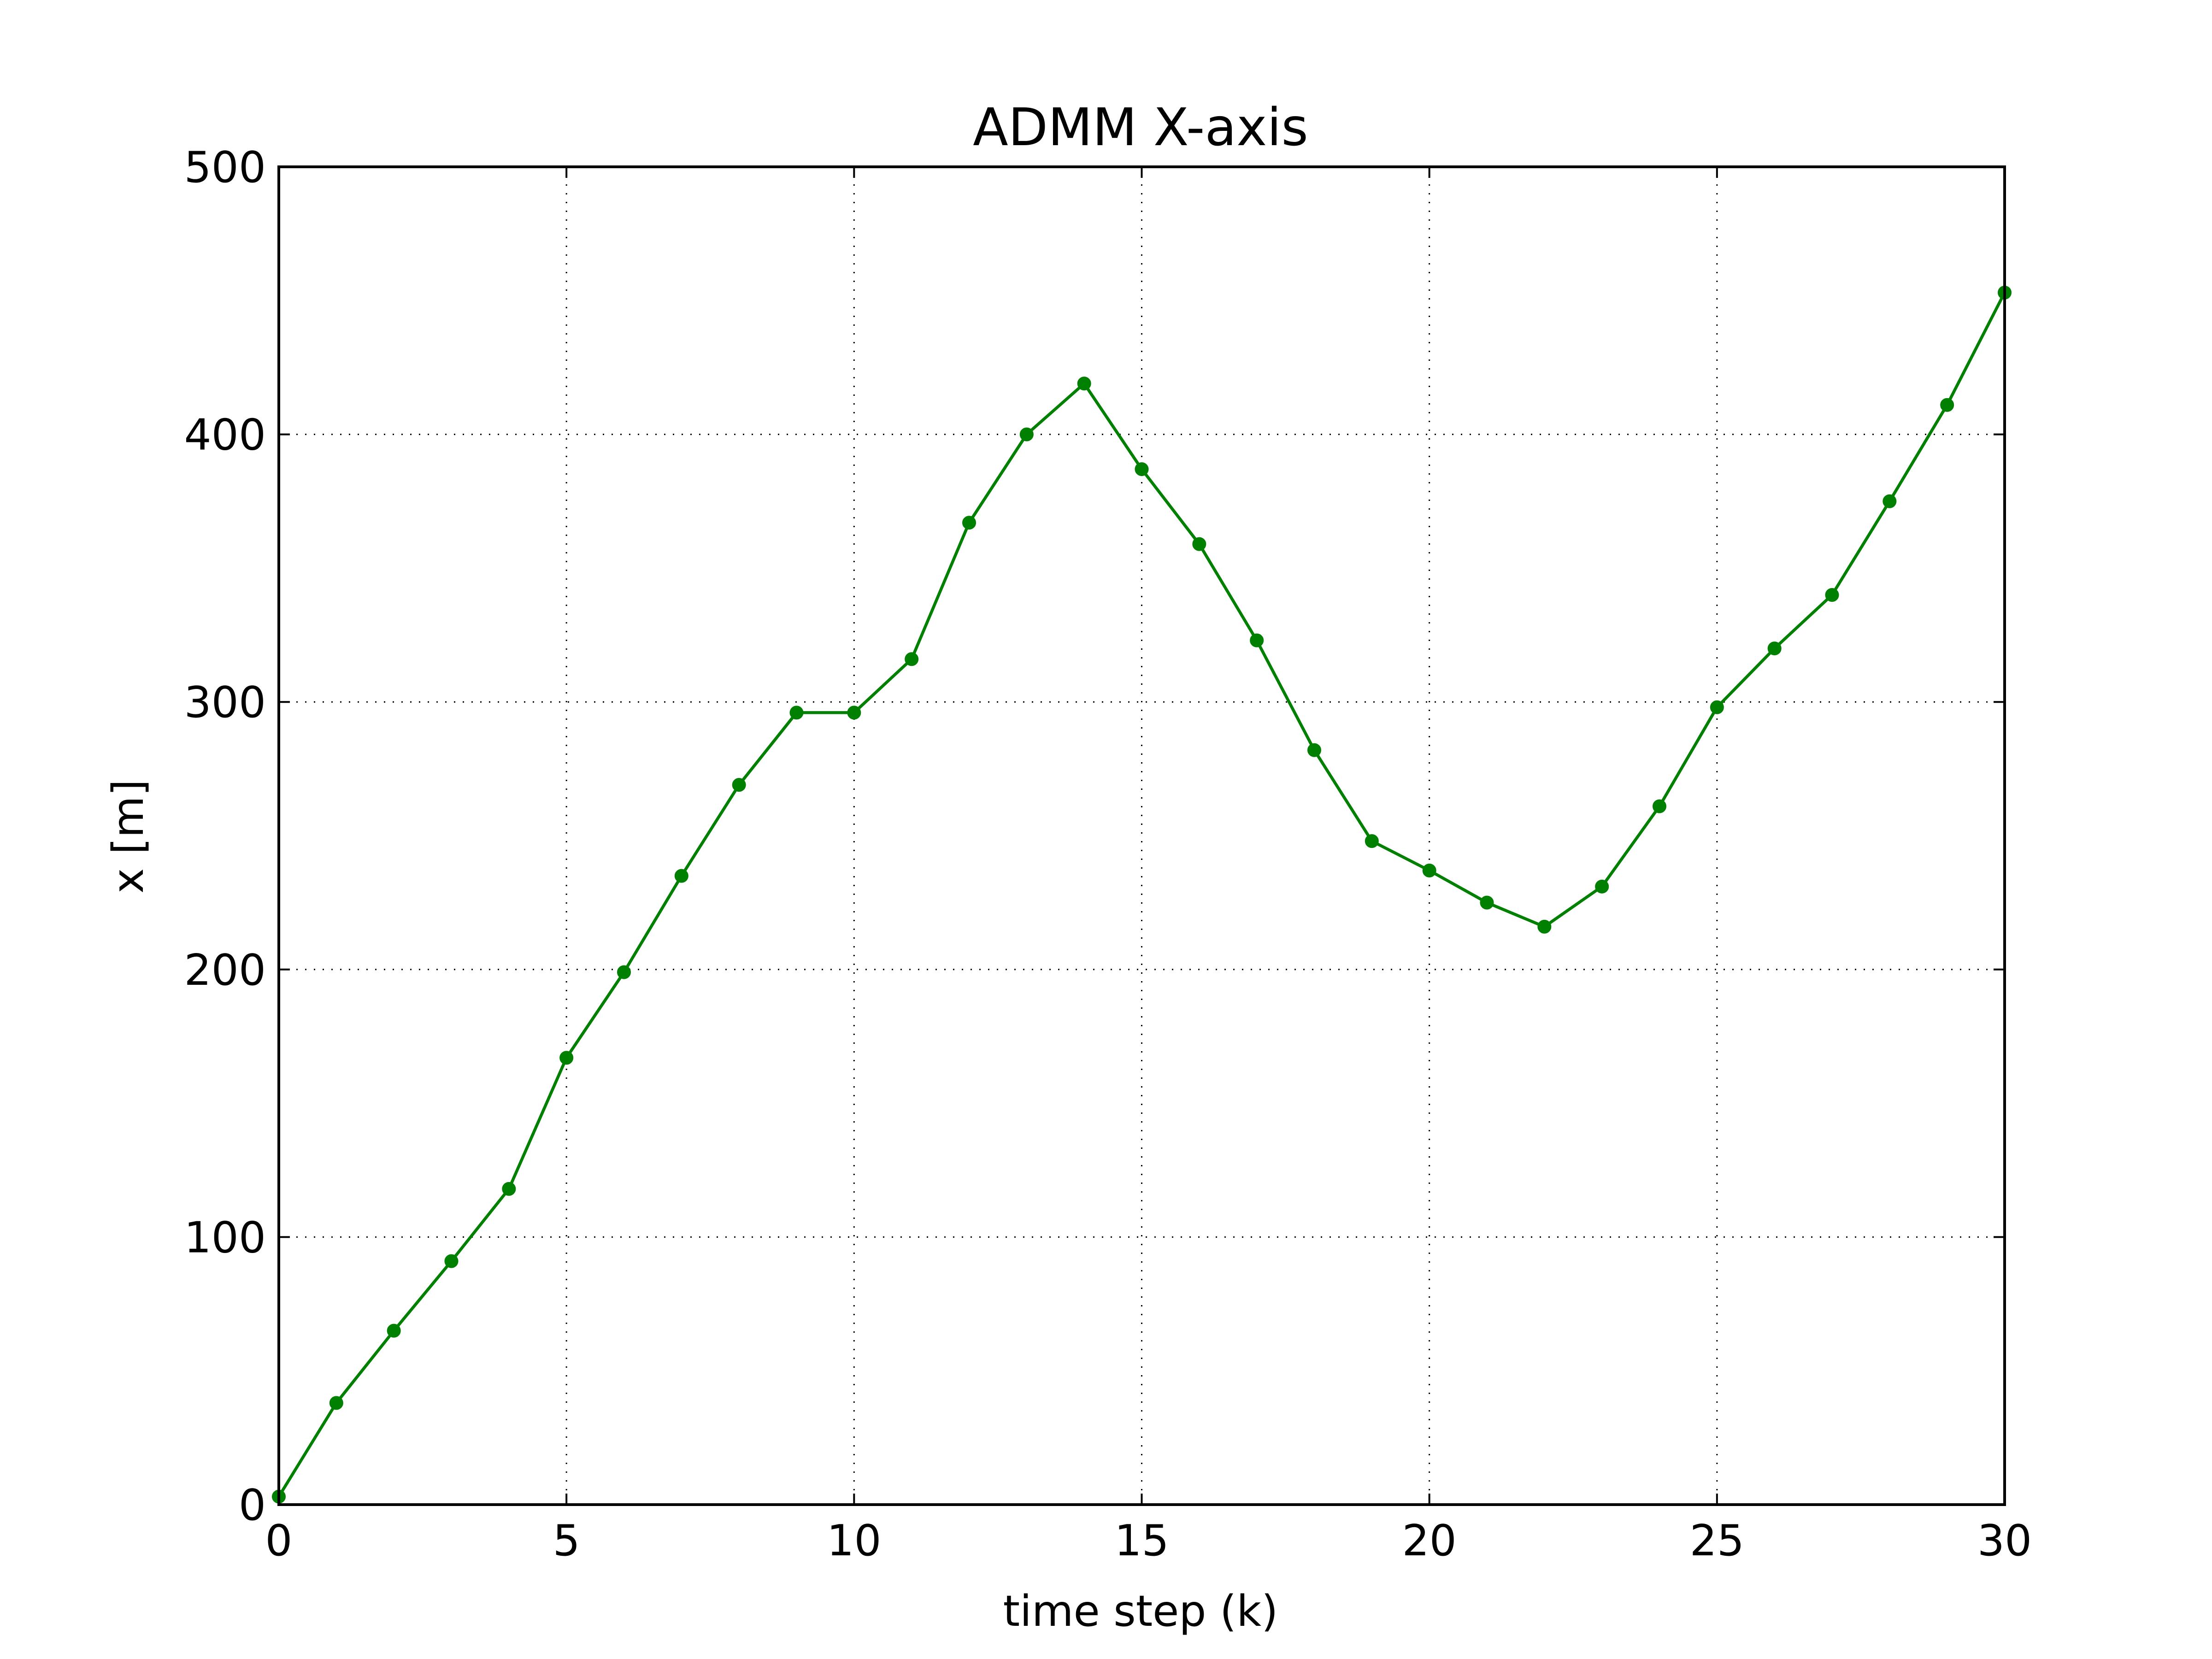 The image size is (2212, 1659). What do you see at coordinates (1717, 1540) in the screenshot?
I see `x-tick-label: 25` at bounding box center [1717, 1540].